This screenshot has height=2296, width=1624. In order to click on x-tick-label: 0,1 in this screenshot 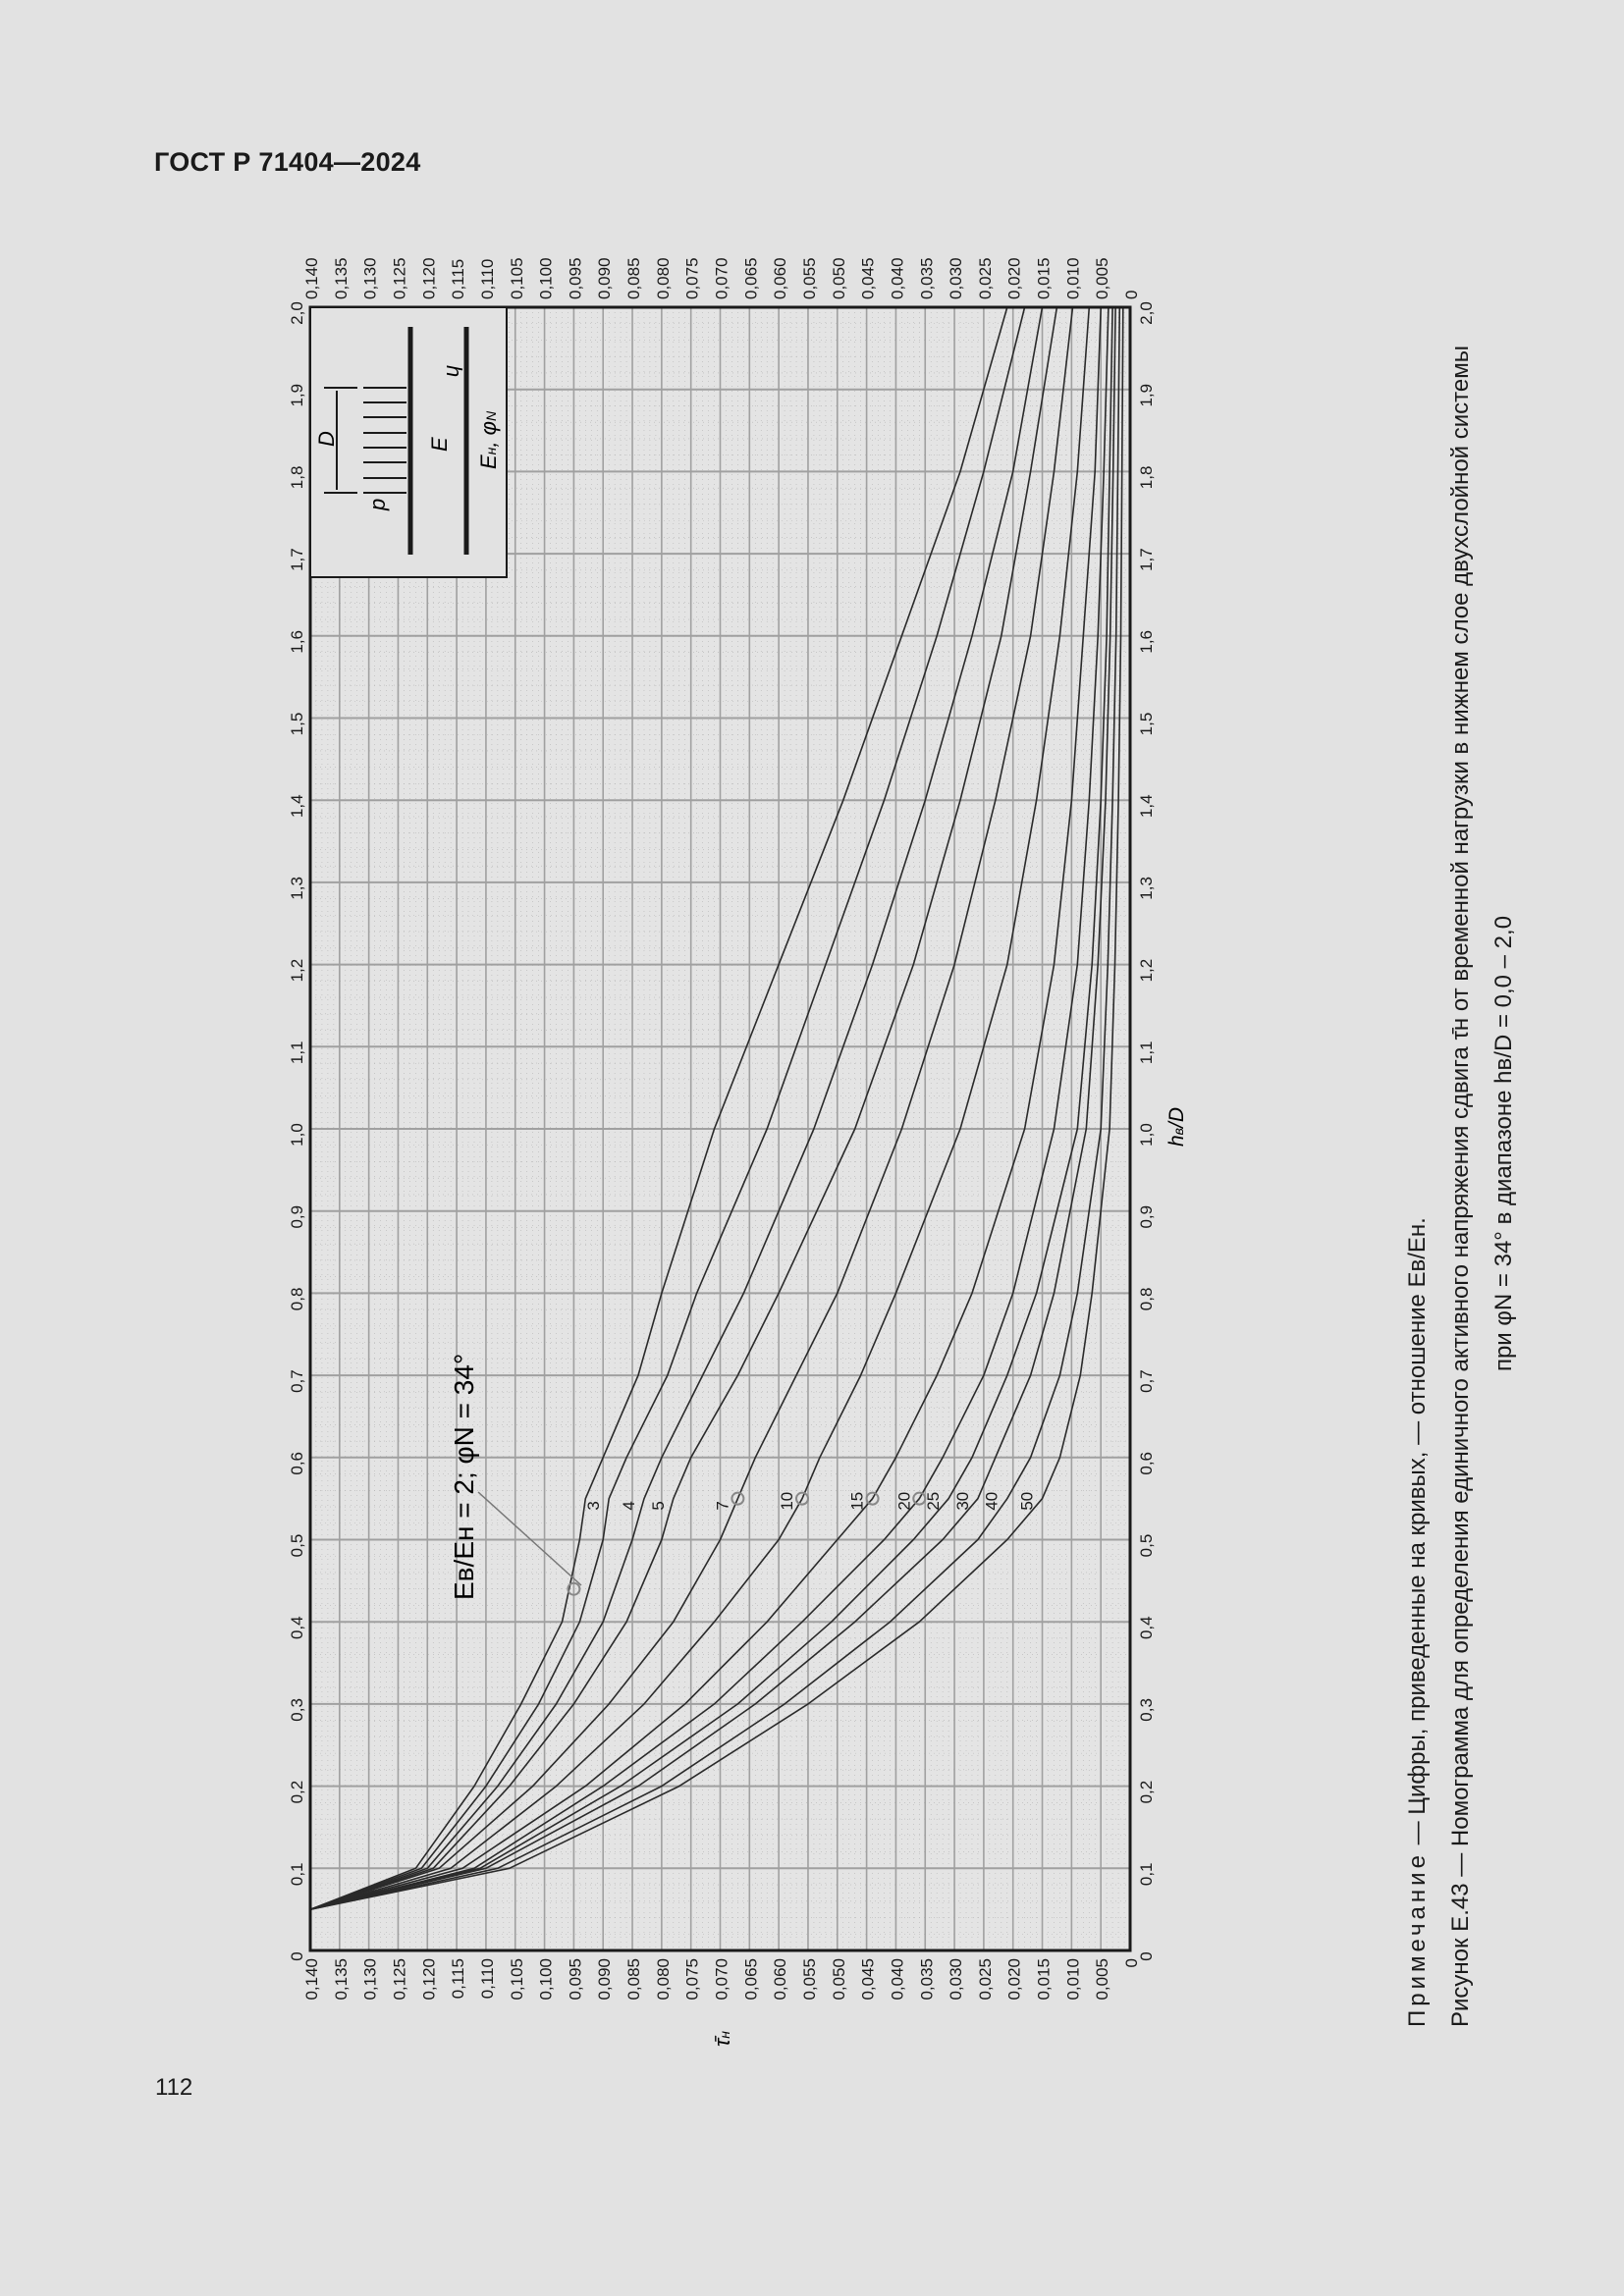, I will do `click(1146, 1874)`.